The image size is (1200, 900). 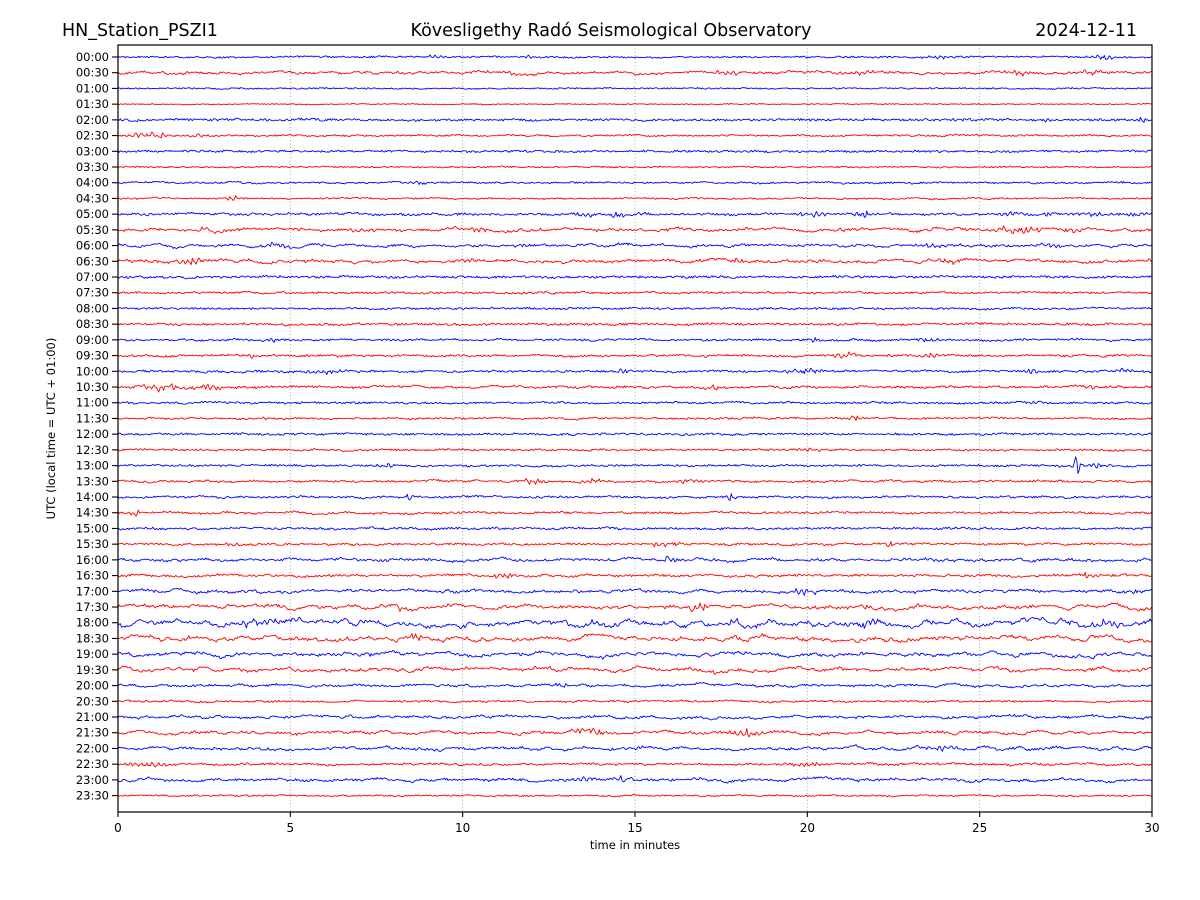 What do you see at coordinates (92, 748) in the screenshot?
I see `y-tick-label-22-00: 22:00` at bounding box center [92, 748].